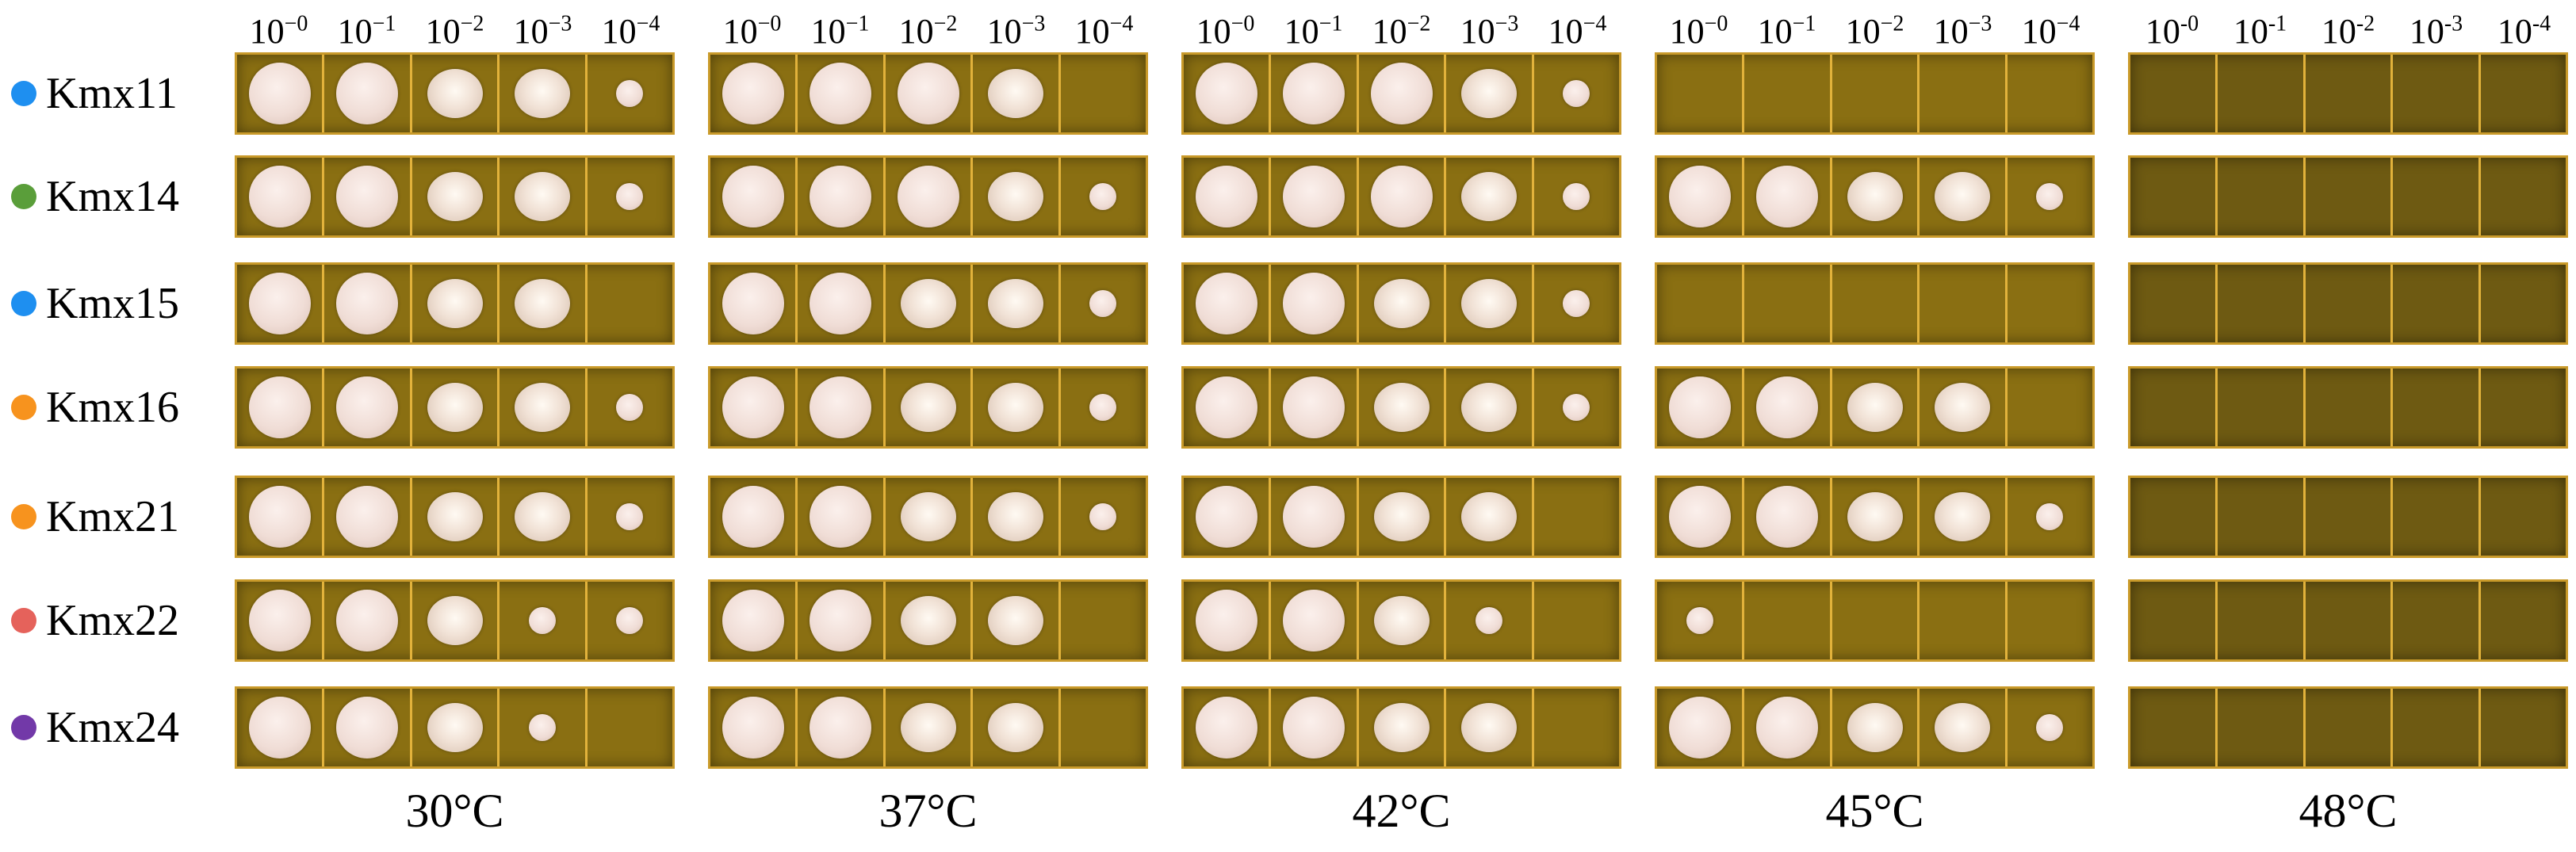 The image size is (2576, 852). I want to click on dilution-label: 10-4, so click(2524, 31).